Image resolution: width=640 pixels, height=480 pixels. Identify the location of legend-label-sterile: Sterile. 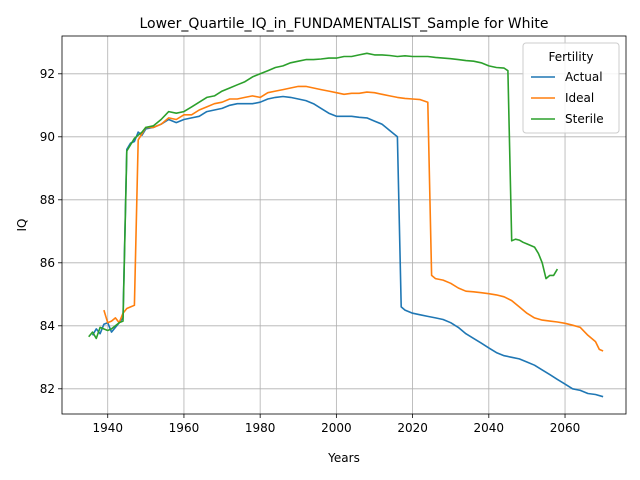
(584, 119).